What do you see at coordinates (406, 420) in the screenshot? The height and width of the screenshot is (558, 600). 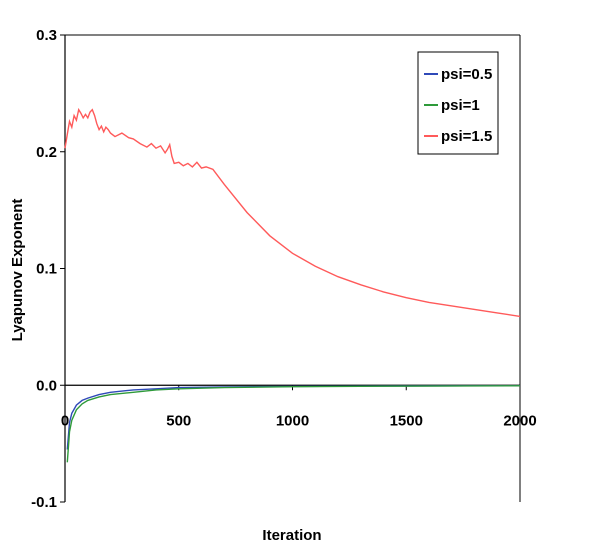 I see `x-tick-label: 1500` at bounding box center [406, 420].